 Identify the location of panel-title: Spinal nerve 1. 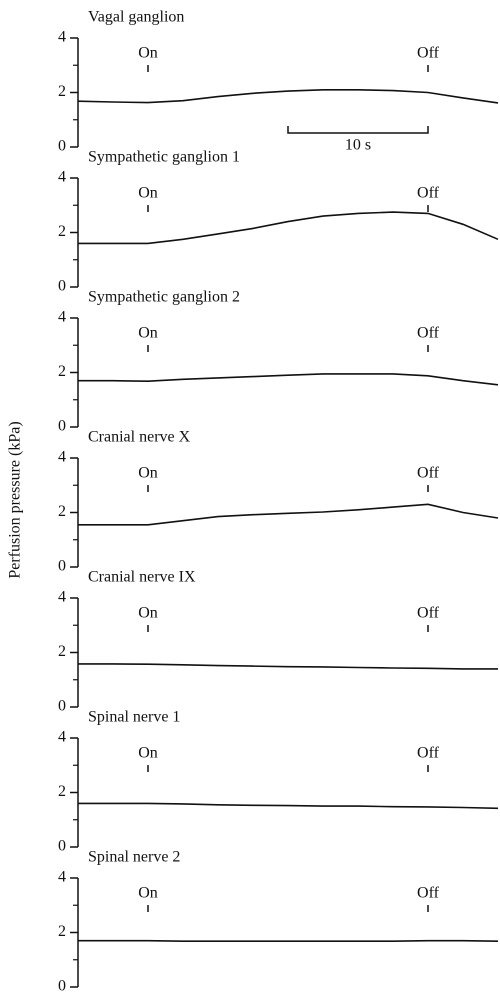
(134, 717).